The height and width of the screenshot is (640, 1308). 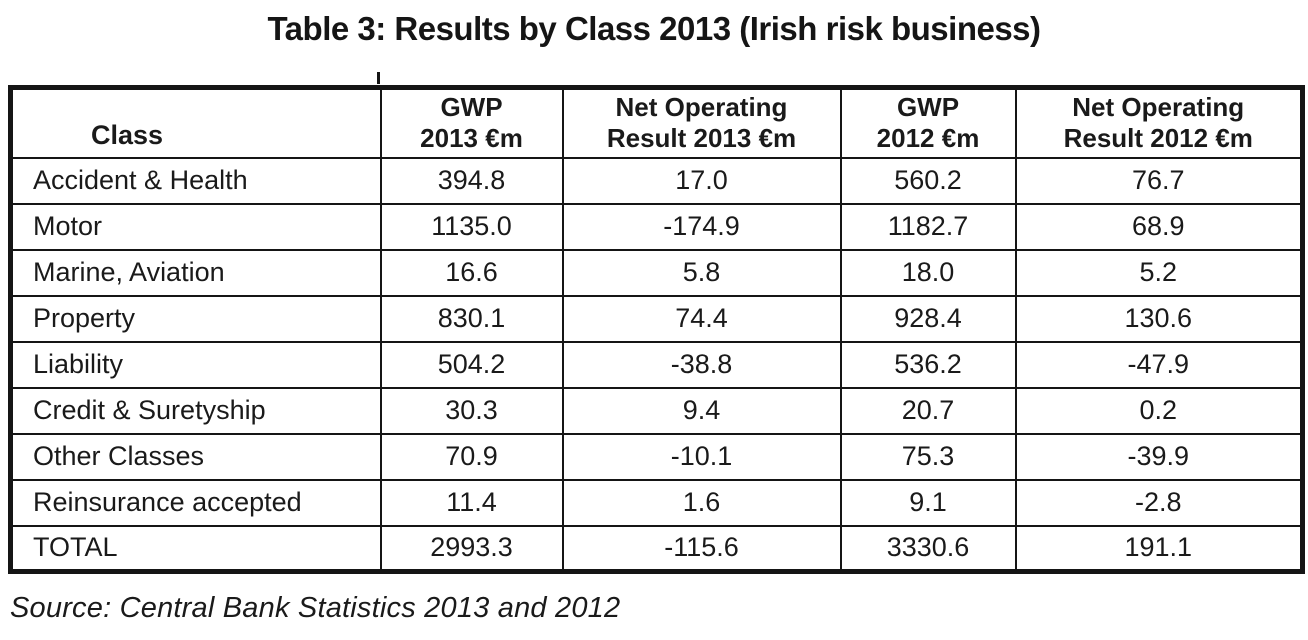 What do you see at coordinates (378, 78) in the screenshot?
I see `divider-tick-artifact` at bounding box center [378, 78].